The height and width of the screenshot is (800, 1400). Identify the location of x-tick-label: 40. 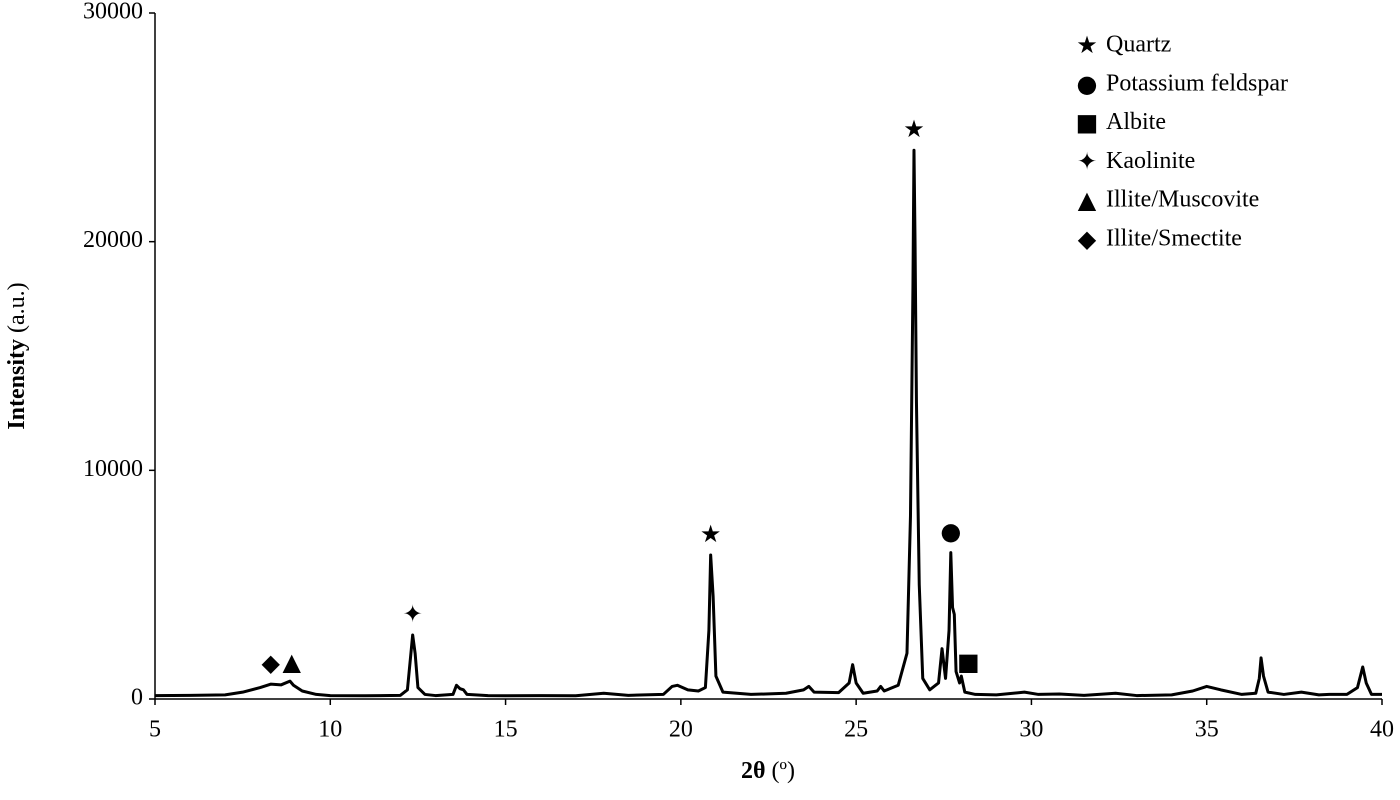
(1382, 730).